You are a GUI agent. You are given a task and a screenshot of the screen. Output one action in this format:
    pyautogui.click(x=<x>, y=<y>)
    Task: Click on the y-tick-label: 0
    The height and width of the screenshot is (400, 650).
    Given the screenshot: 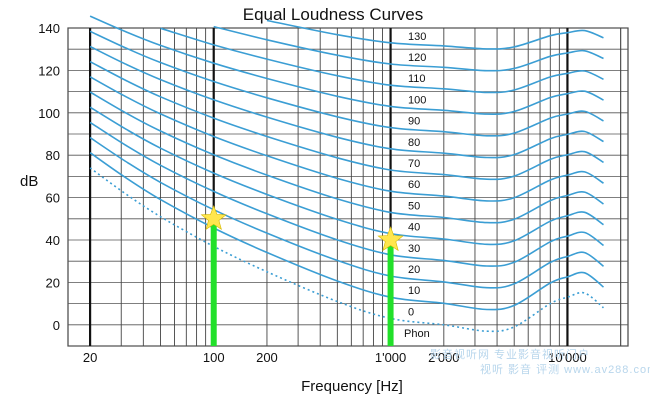 What is the action you would take?
    pyautogui.click(x=56, y=325)
    